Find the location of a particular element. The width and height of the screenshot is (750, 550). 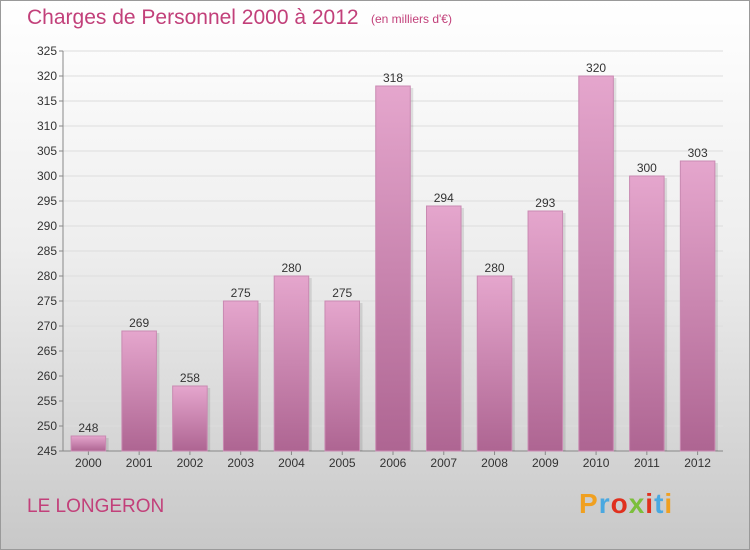

town-name: LE LONGERON is located at coordinates (96, 506).